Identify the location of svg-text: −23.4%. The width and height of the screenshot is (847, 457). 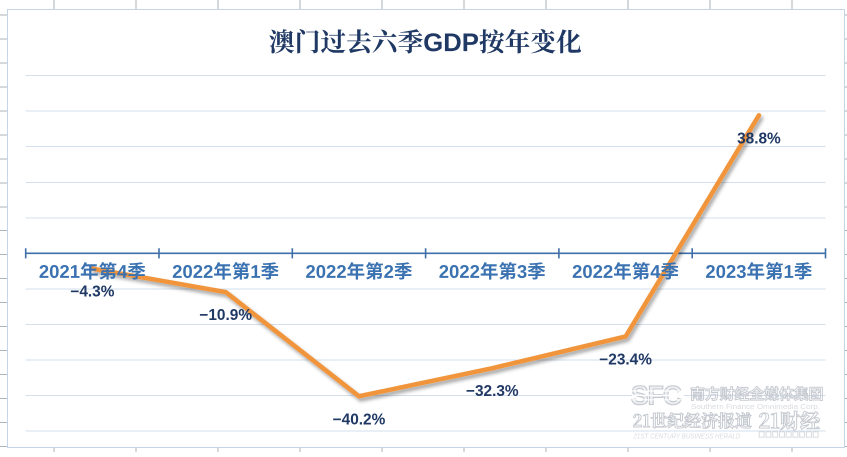
(625, 360).